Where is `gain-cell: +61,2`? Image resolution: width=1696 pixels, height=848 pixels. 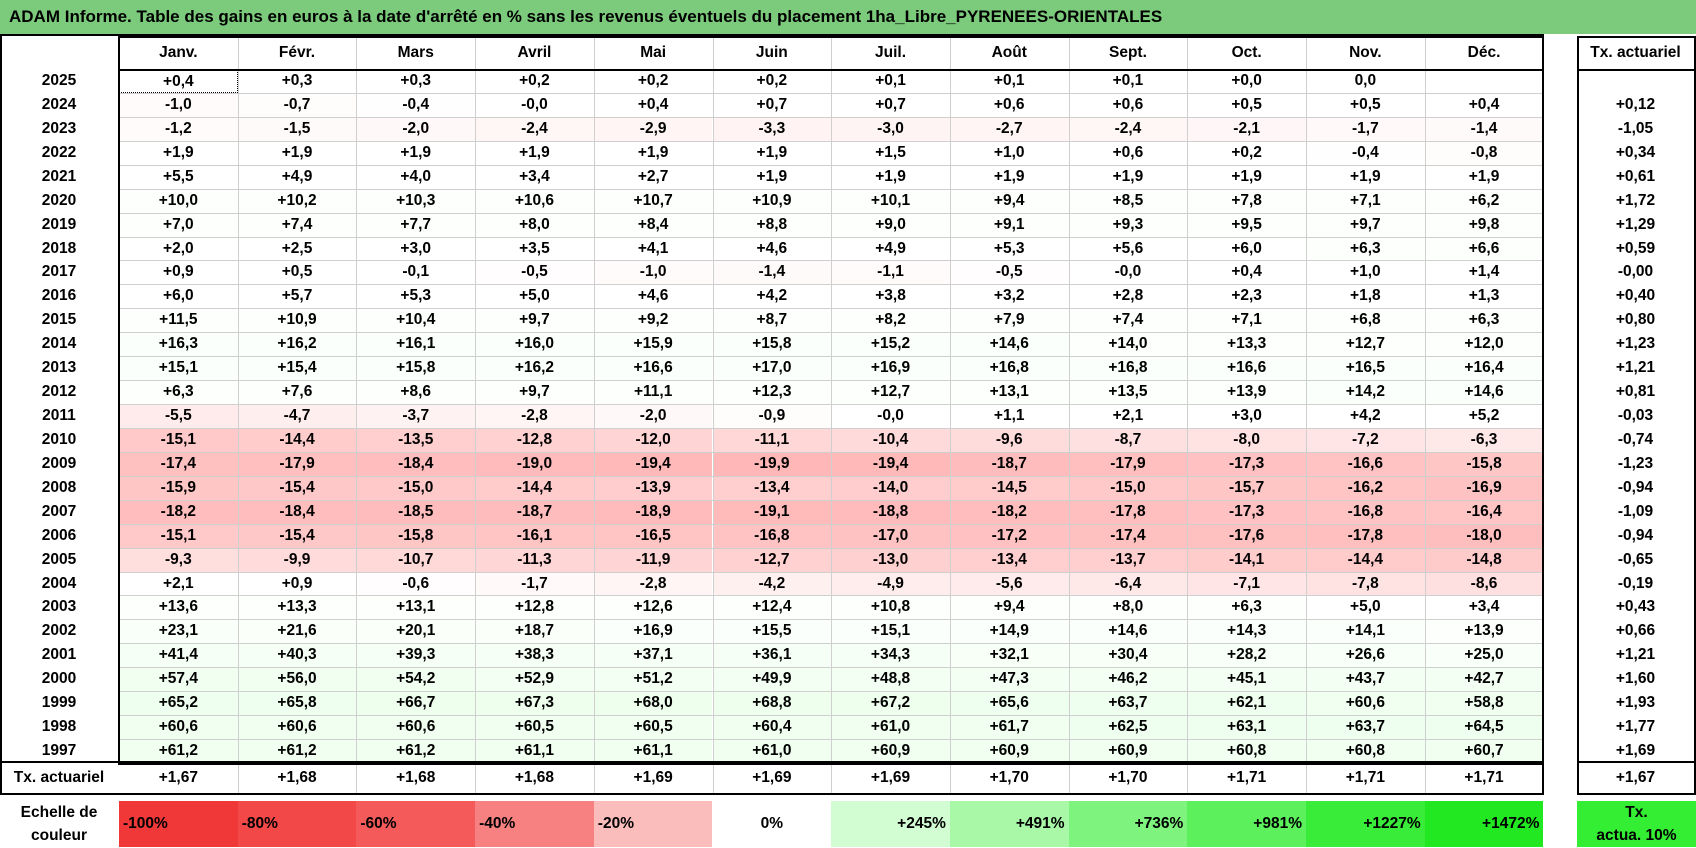
gain-cell: +61,2 is located at coordinates (416, 751).